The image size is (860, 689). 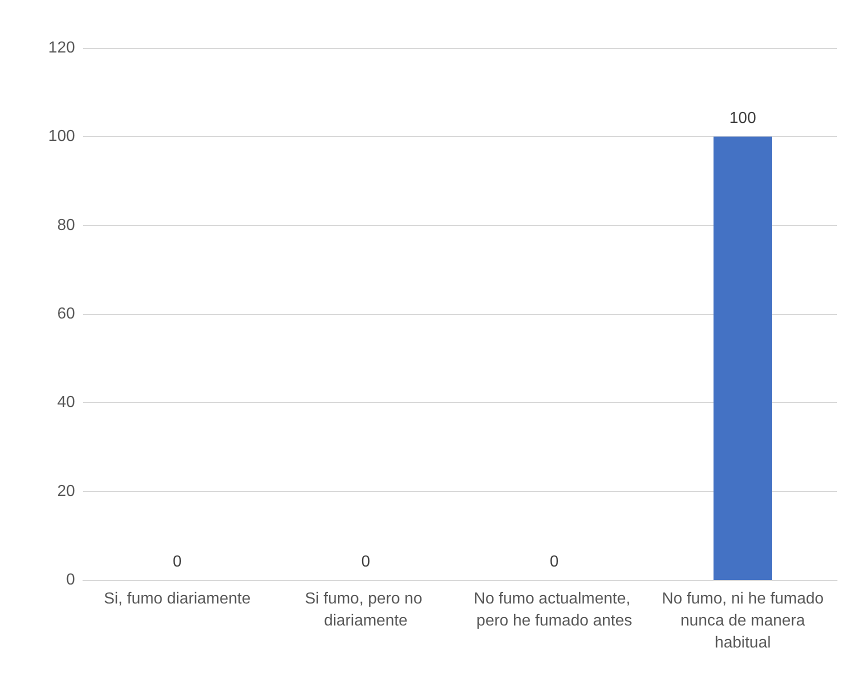 What do you see at coordinates (177, 599) in the screenshot?
I see `x-tick-label: Si, fumo diariamente` at bounding box center [177, 599].